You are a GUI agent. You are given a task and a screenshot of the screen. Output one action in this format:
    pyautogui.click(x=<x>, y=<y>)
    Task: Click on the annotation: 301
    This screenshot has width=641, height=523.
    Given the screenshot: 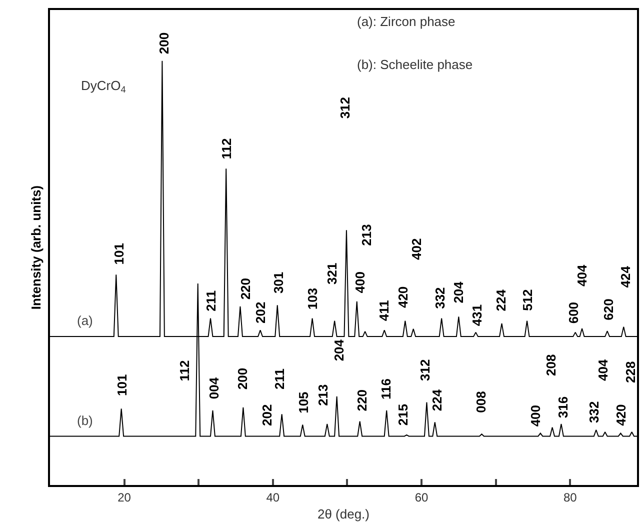 What is the action you would take?
    pyautogui.click(x=278, y=283)
    